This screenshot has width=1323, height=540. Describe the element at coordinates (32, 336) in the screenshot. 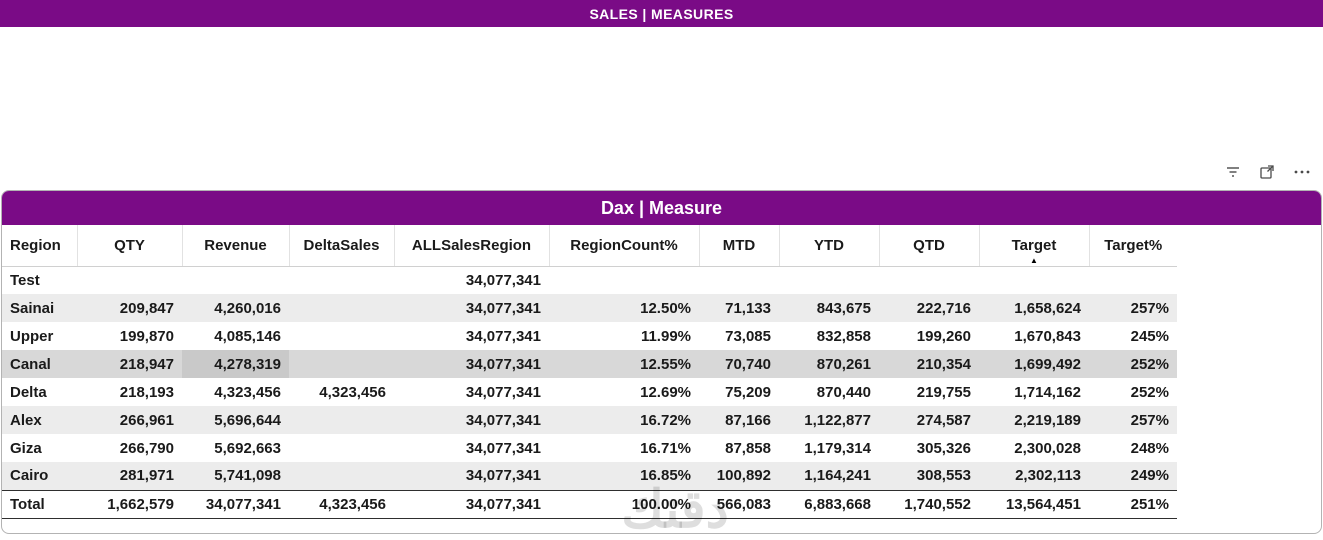

I see `row-region-label: Upper` at that location.